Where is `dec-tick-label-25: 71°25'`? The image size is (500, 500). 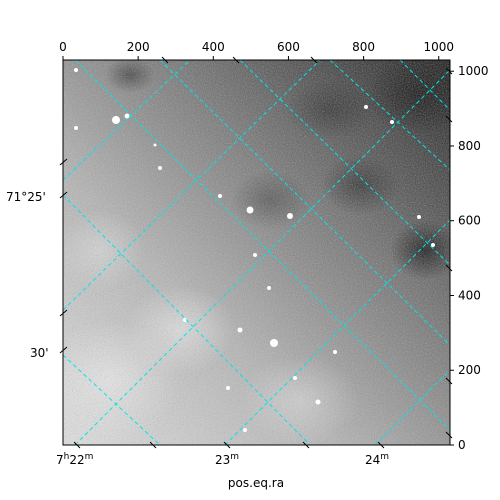
dec-tick-label-25: 71°25' is located at coordinates (26, 197).